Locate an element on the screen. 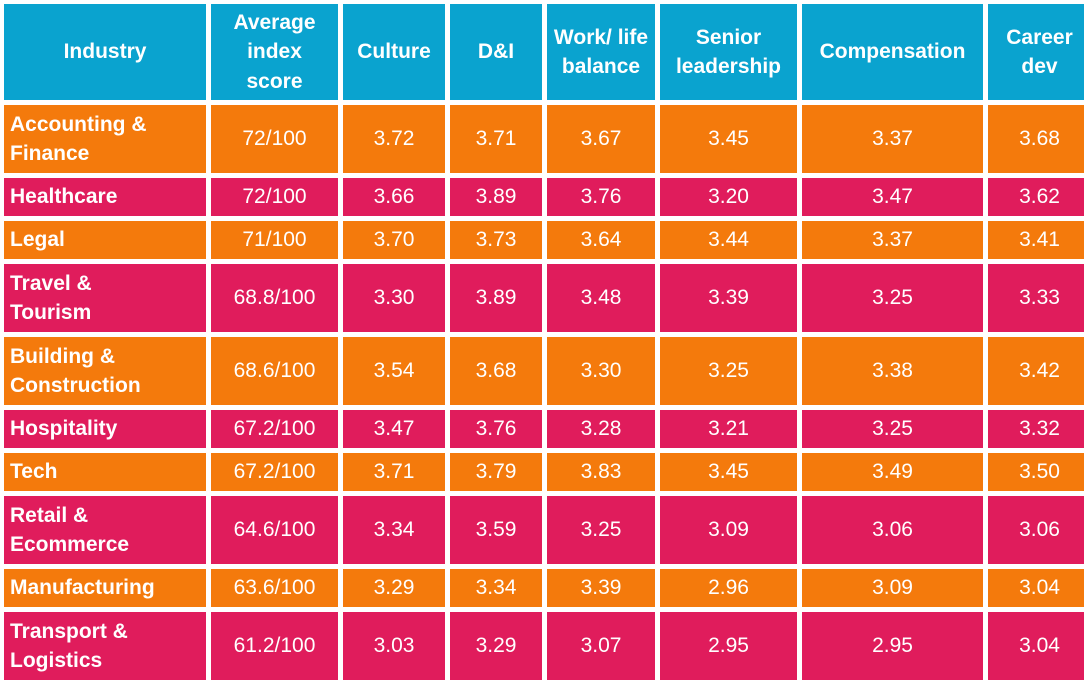 The width and height of the screenshot is (1084, 700). score-value: 67.2/100 is located at coordinates (274, 429).